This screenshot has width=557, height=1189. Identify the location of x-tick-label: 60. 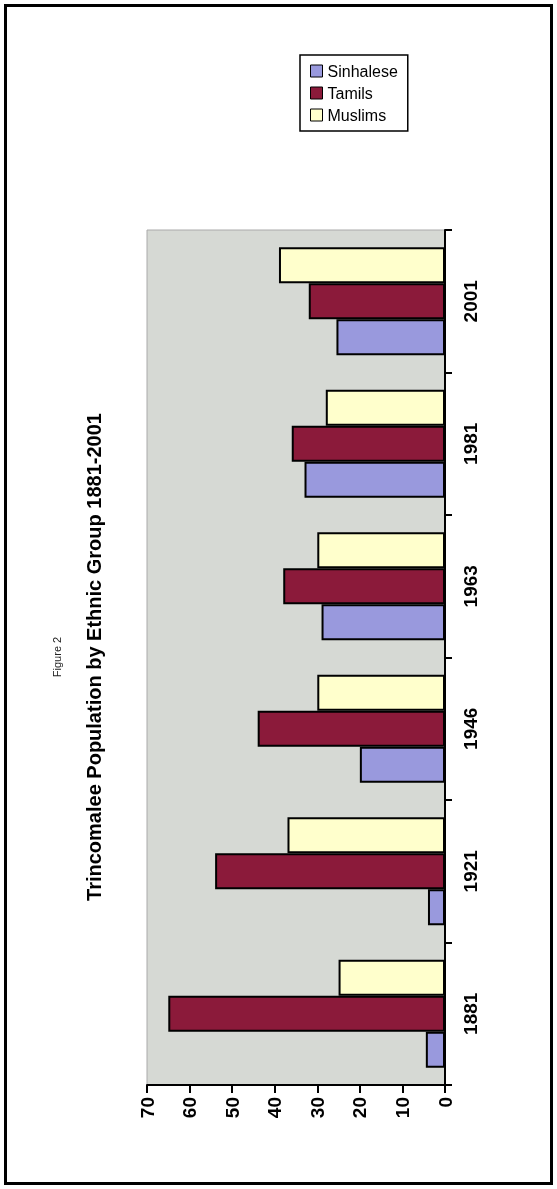
(190, 1108).